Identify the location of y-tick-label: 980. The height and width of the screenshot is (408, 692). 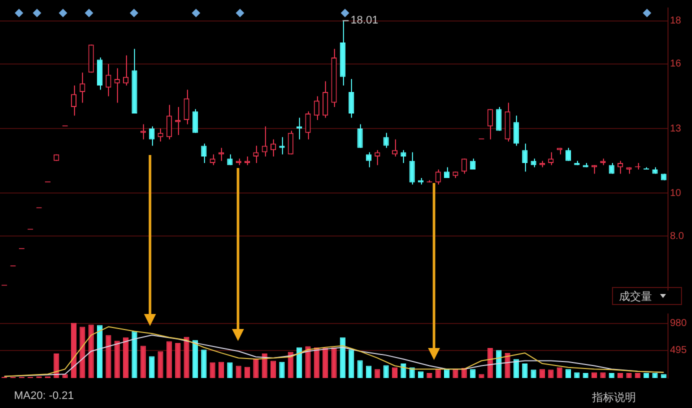
(679, 324).